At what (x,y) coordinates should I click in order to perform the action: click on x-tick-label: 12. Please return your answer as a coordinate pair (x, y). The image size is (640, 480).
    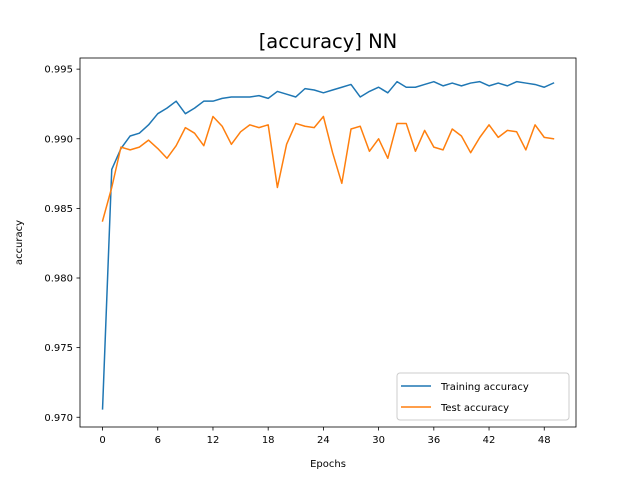
    Looking at the image, I should click on (213, 440).